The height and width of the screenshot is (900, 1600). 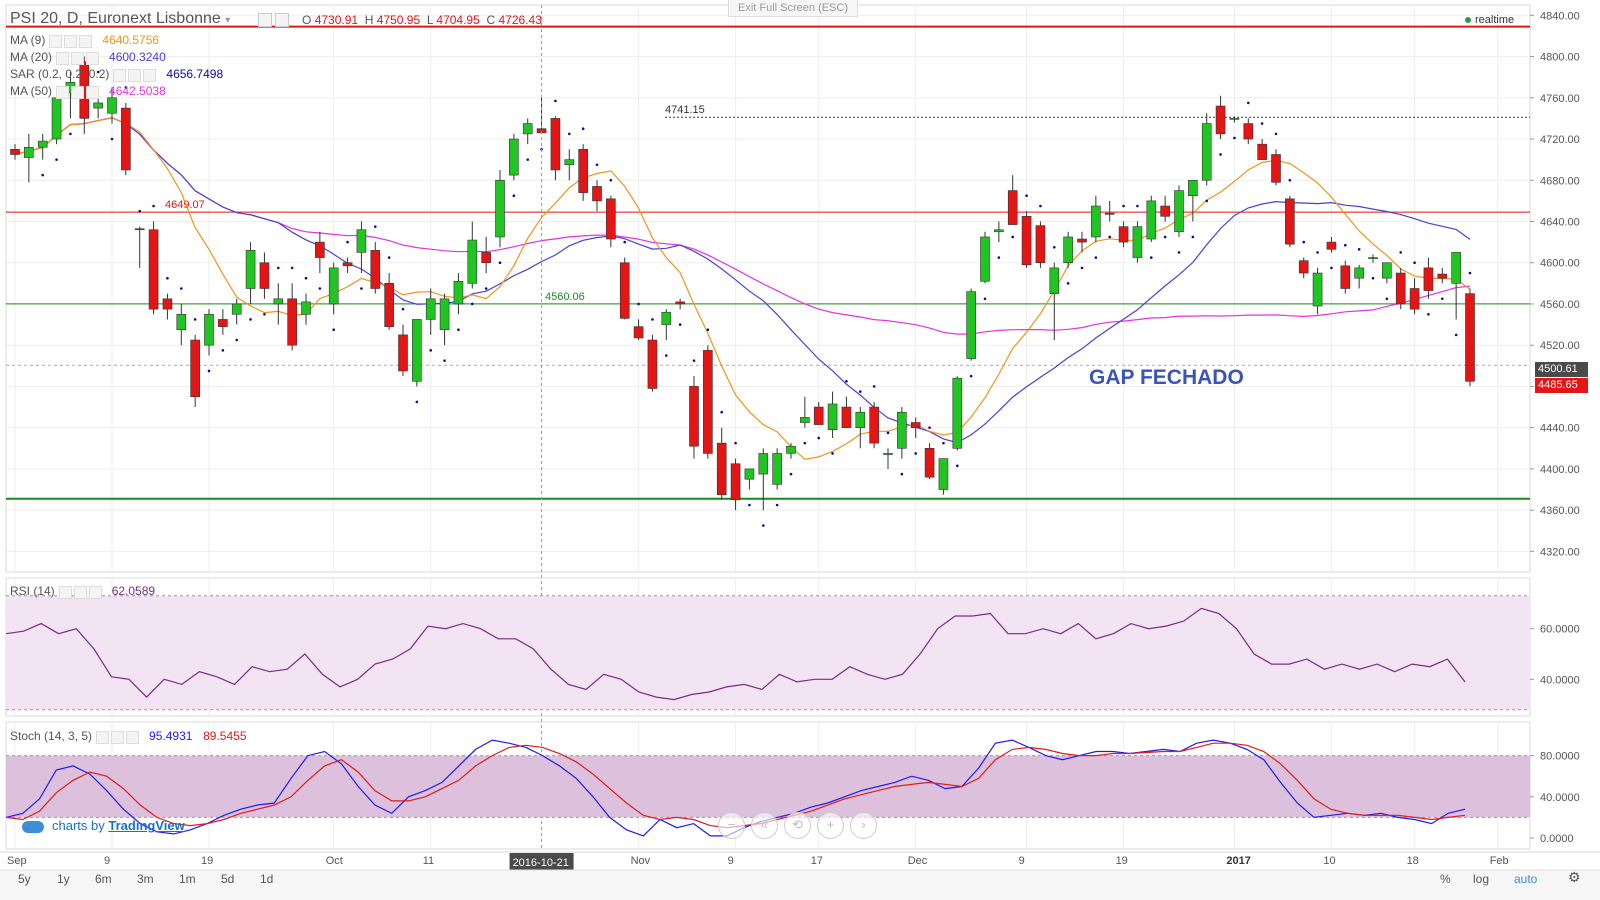 I want to click on minus-icon: −, so click(x=731, y=825).